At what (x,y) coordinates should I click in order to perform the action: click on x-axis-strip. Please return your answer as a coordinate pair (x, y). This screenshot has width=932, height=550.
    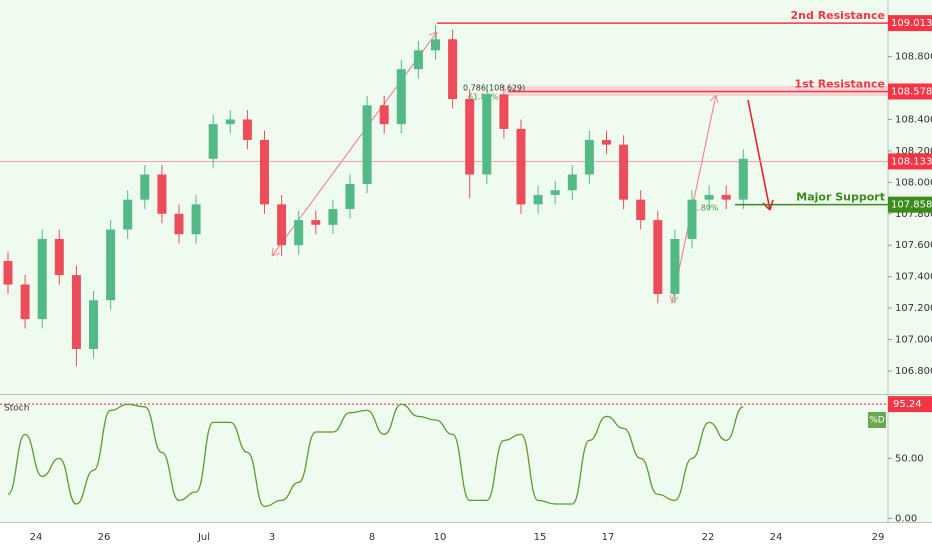
    Looking at the image, I should click on (466, 536).